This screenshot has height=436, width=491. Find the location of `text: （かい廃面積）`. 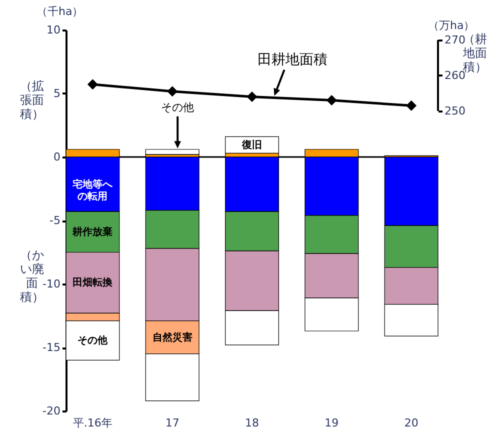

text: （かい廃面積） is located at coordinates (32, 276).